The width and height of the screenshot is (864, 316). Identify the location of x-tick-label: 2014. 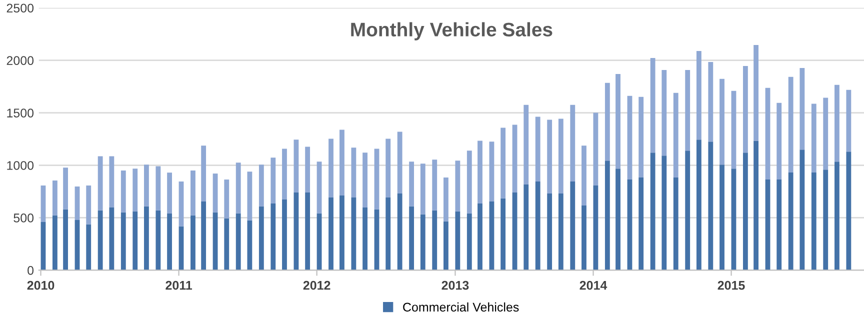
(594, 285).